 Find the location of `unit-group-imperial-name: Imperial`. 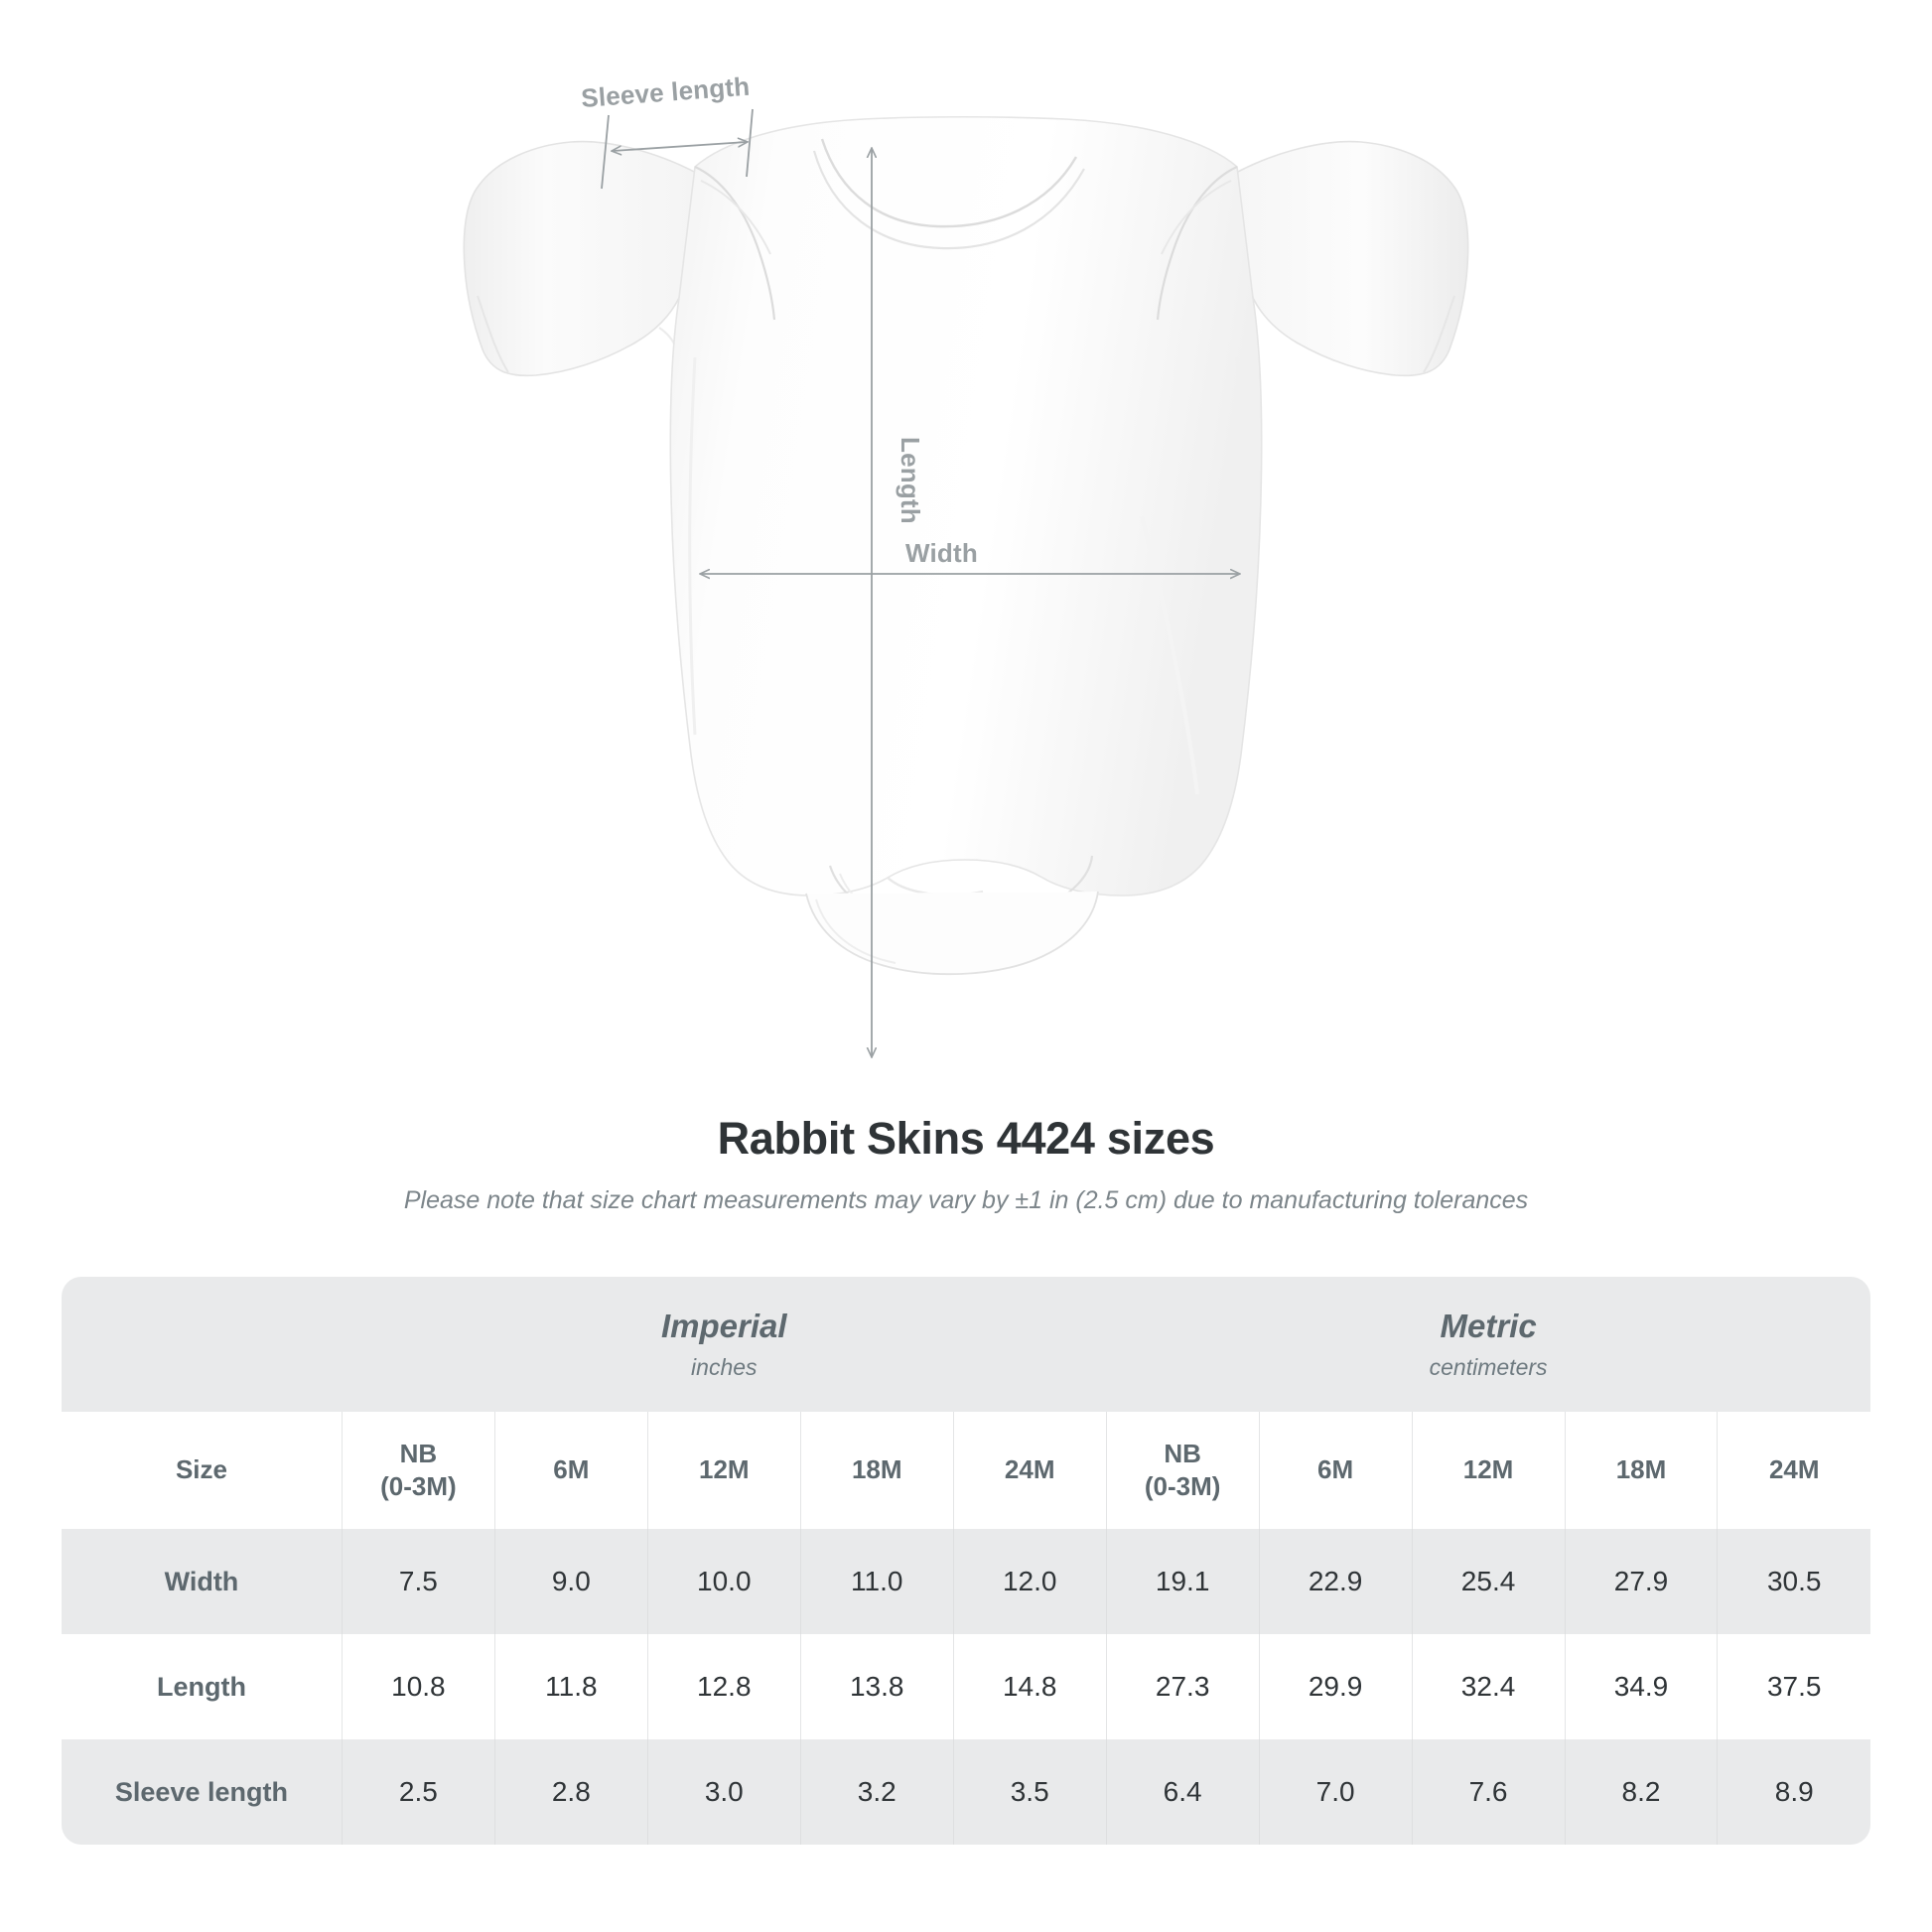

unit-group-imperial-name: Imperial is located at coordinates (724, 1326).